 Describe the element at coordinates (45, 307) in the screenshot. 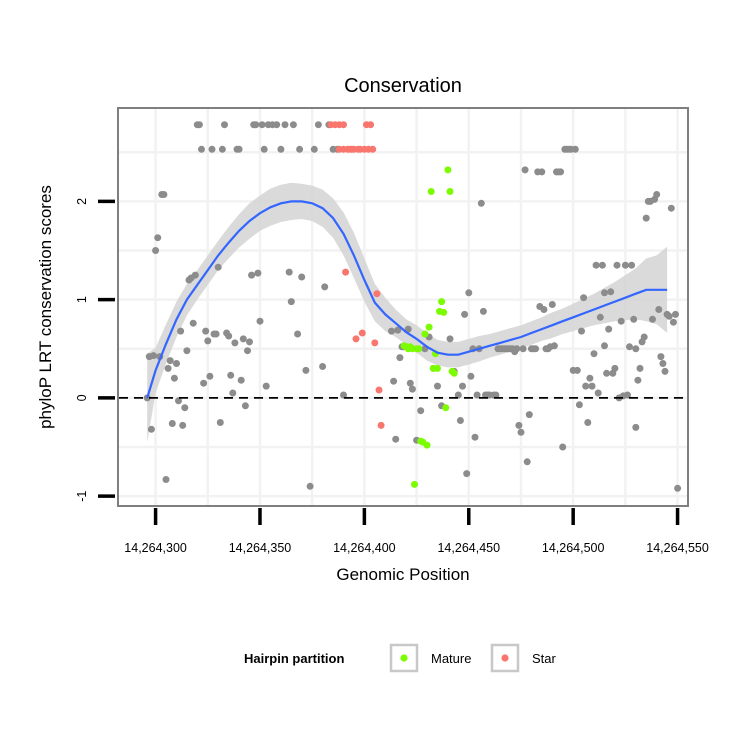

I see `y-axis-label: phyloP LRT conservation scores` at that location.